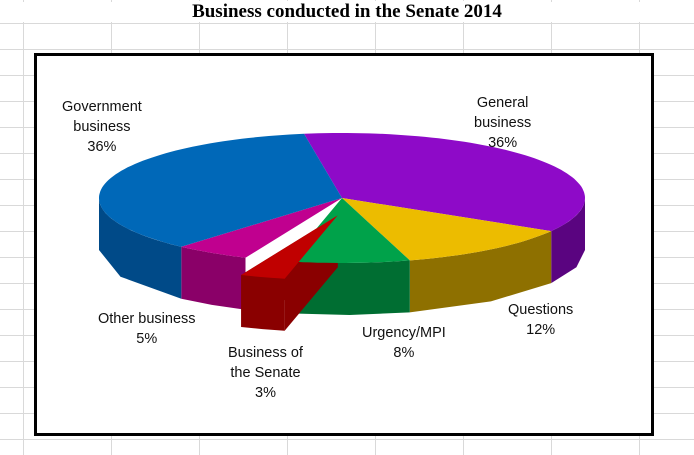 The height and width of the screenshot is (455, 694). I want to click on pie-slice-questions, so click(447, 229).